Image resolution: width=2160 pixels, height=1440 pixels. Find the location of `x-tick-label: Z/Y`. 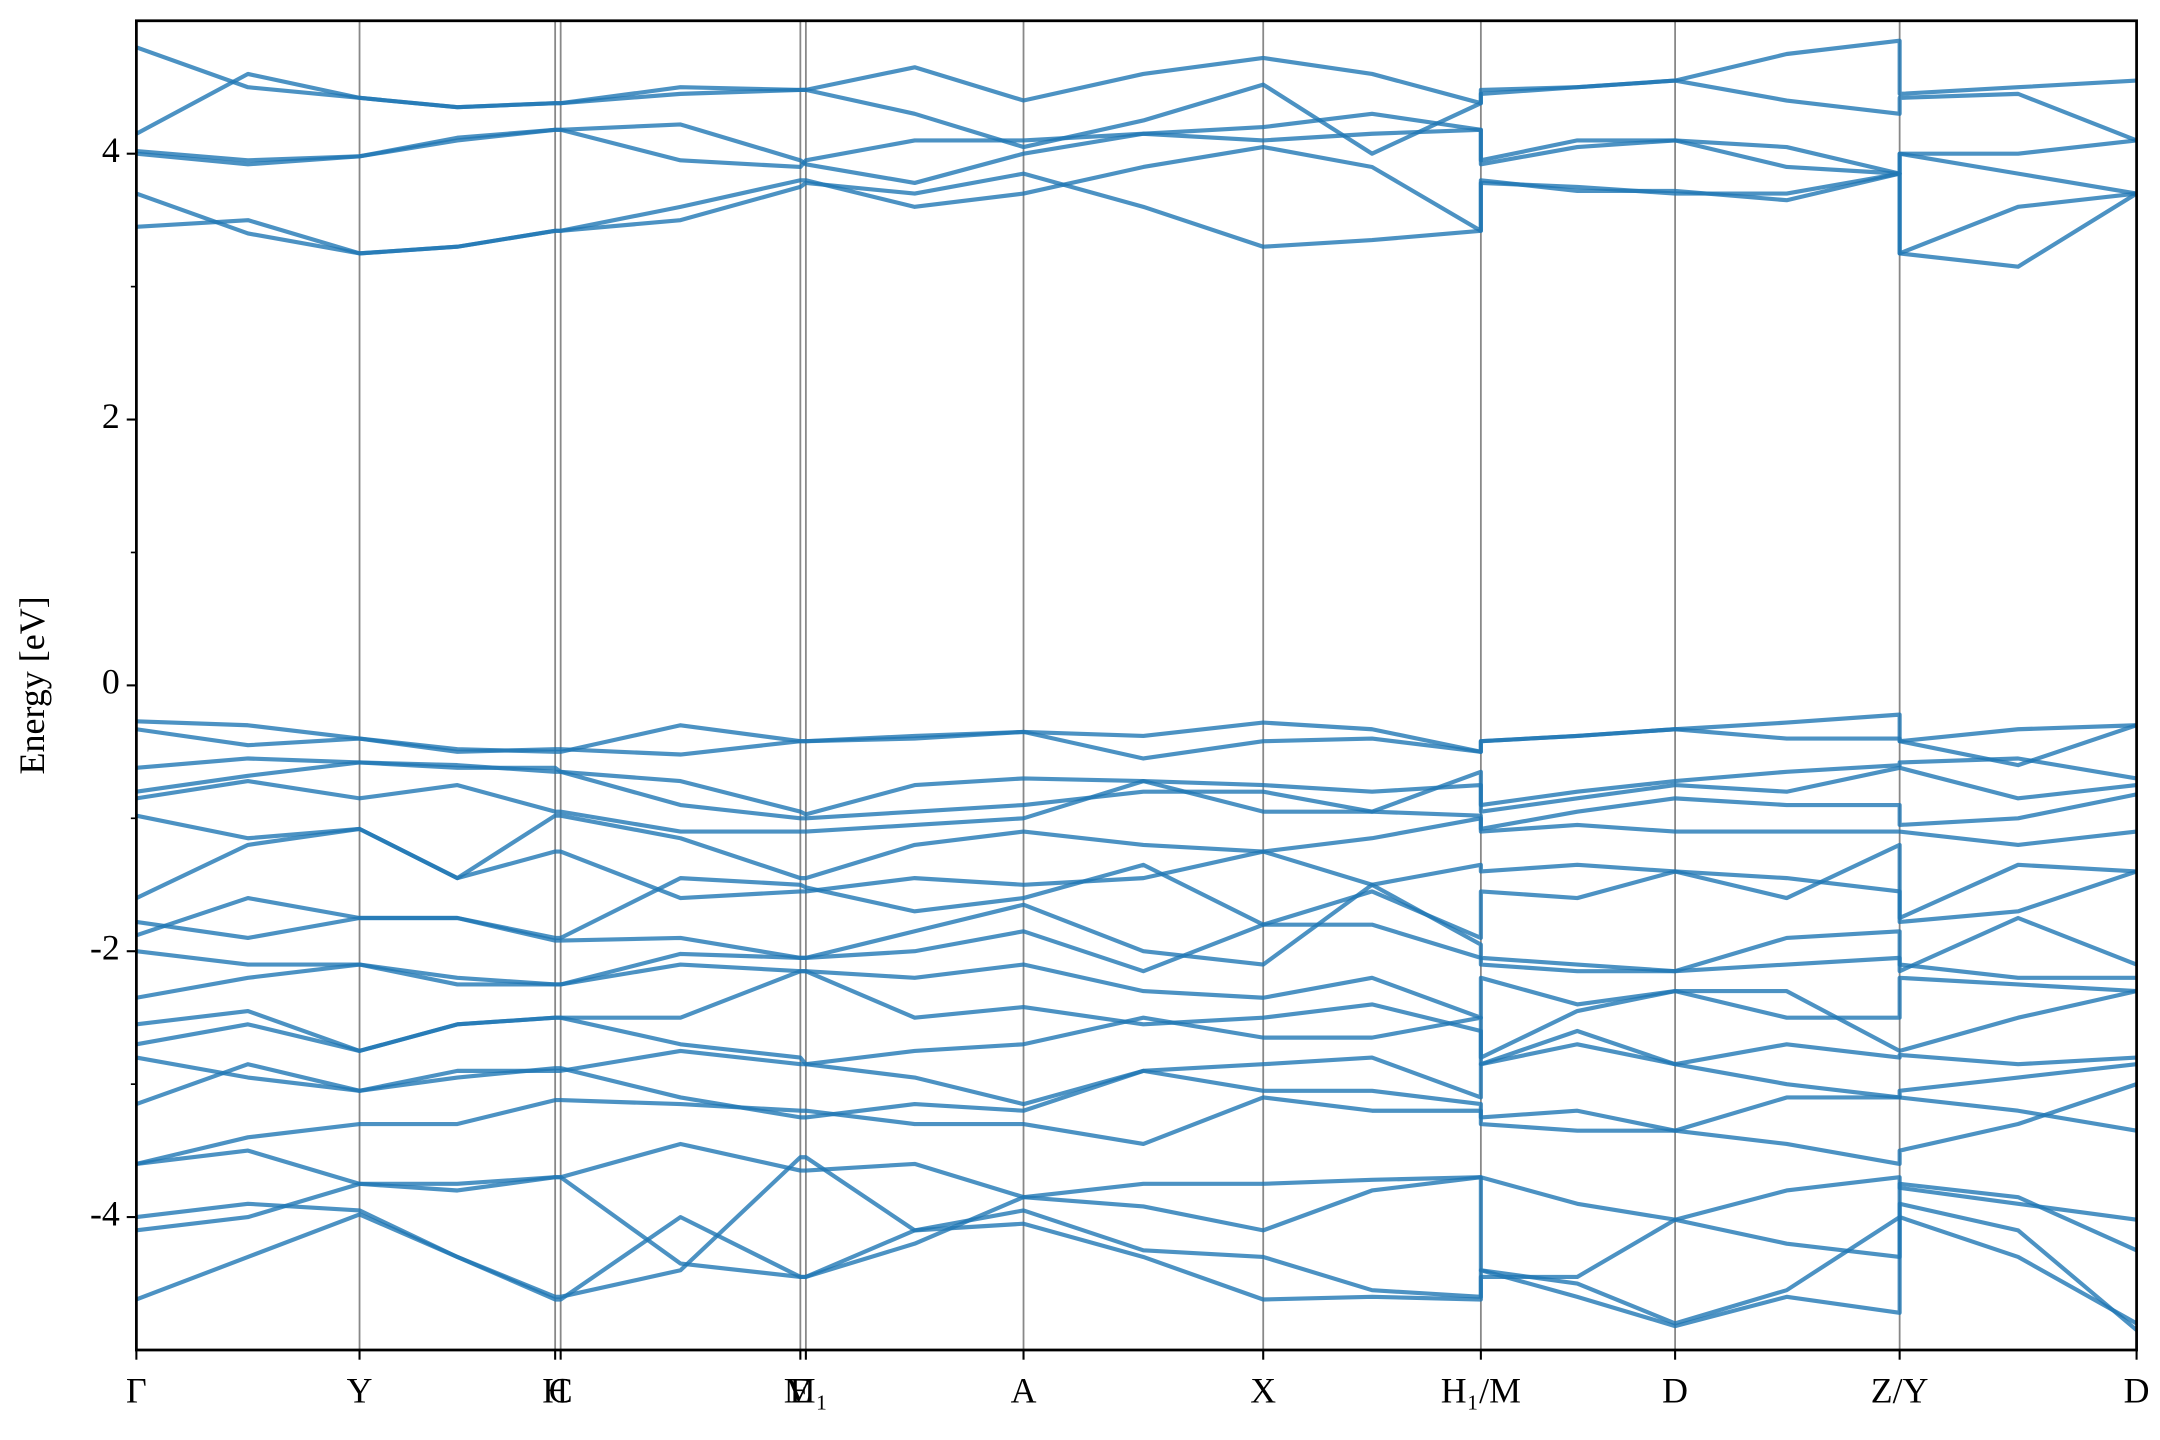

x-tick-label: Z/Y is located at coordinates (1900, 1391).